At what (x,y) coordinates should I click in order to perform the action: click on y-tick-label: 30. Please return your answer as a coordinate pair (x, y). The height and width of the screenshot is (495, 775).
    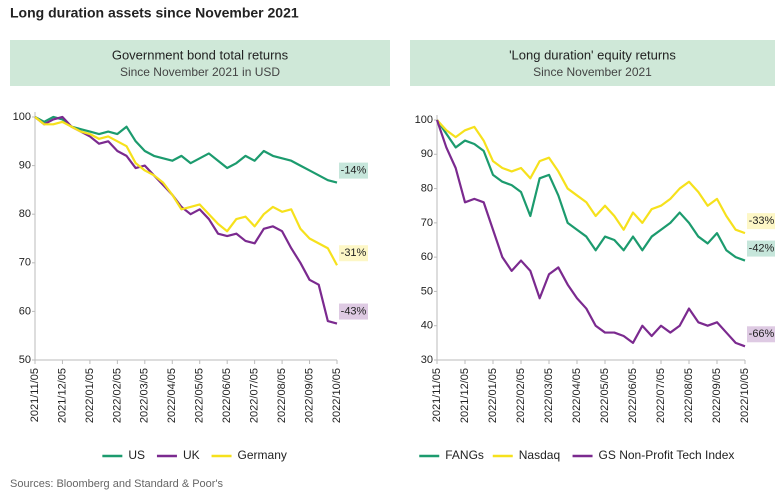
    Looking at the image, I should click on (427, 360).